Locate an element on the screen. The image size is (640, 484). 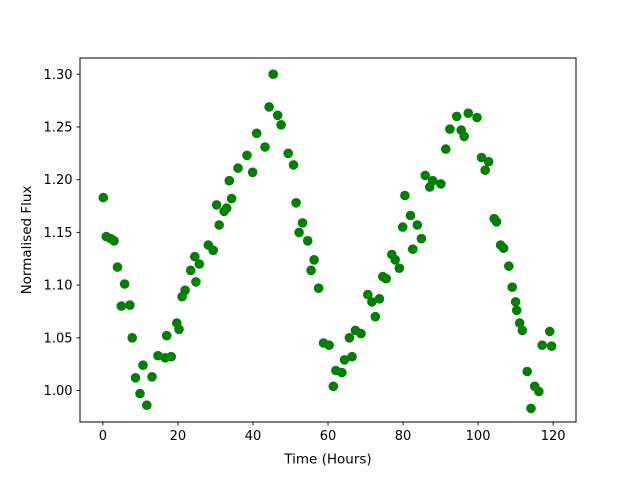
y-tick-label: 1.10 is located at coordinates (58, 286).